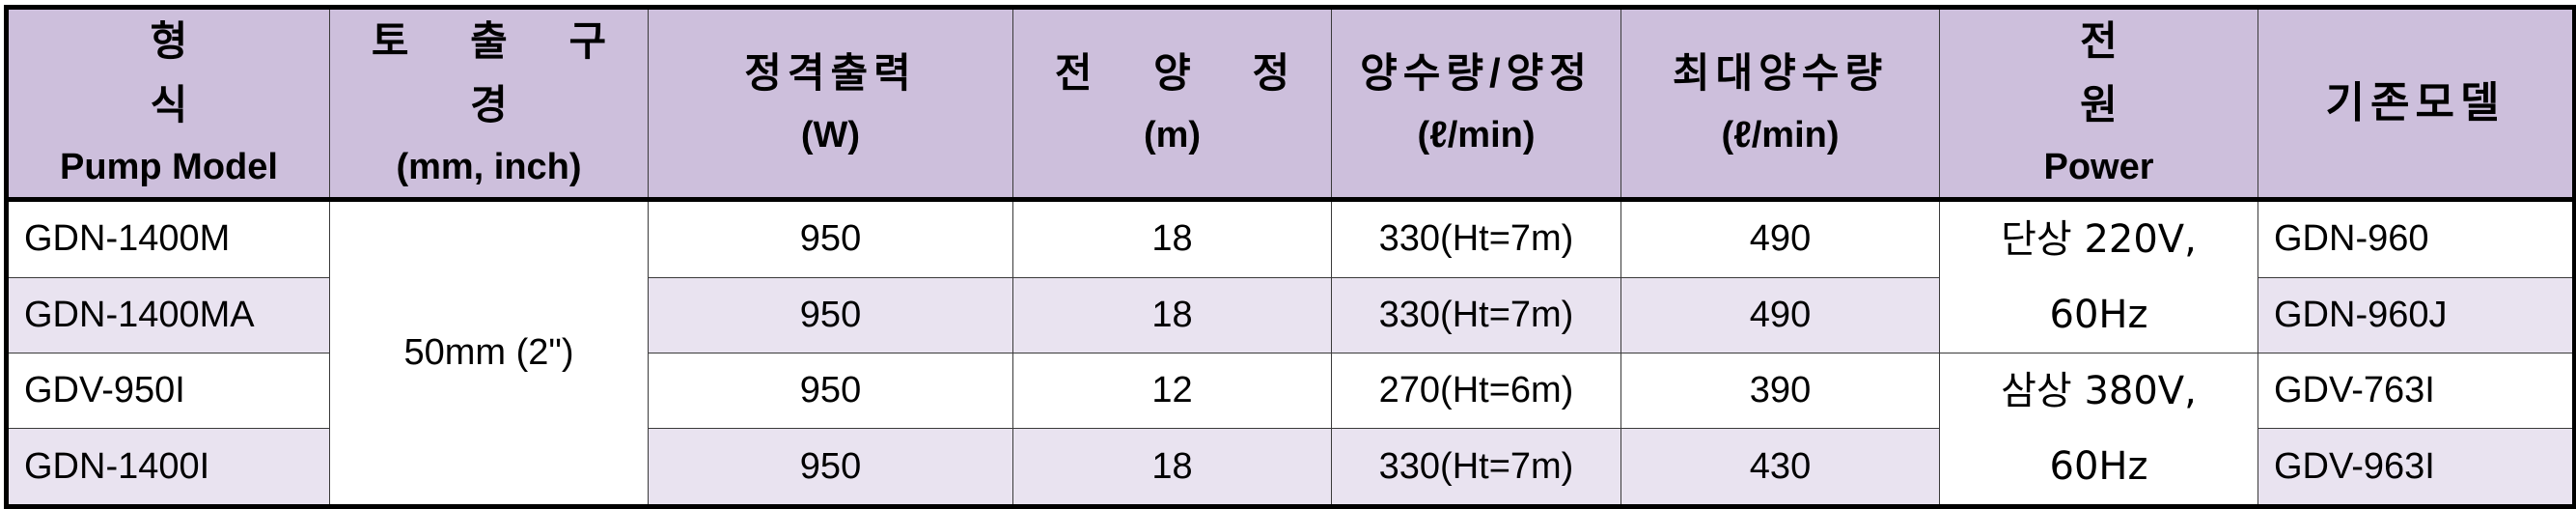 This screenshot has height=509, width=2576. I want to click on header-ko: 양수량/양정, so click(1476, 73).